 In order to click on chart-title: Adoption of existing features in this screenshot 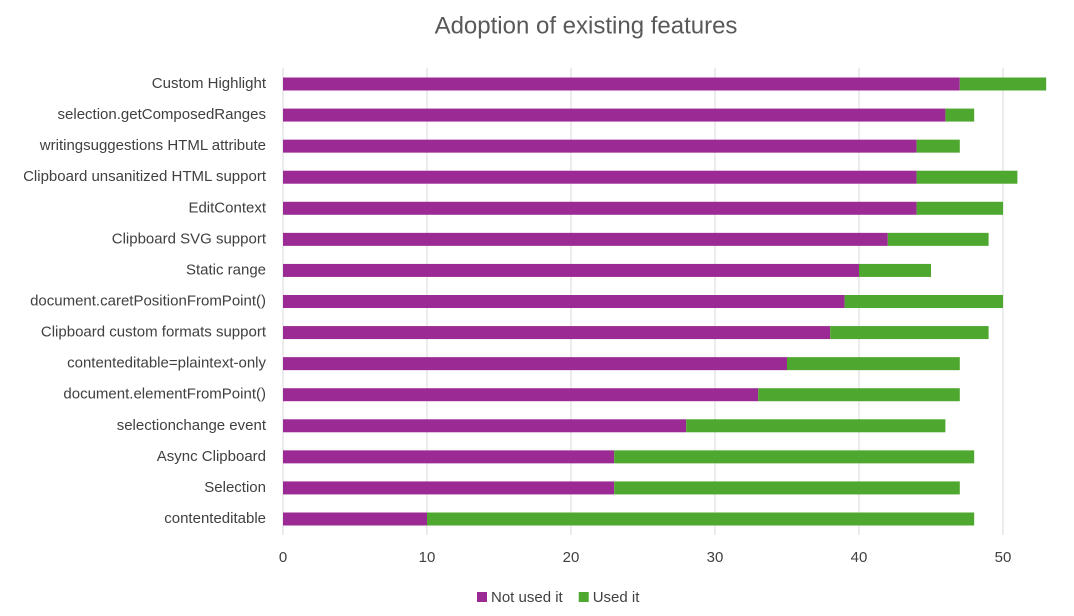, I will do `click(586, 25)`.